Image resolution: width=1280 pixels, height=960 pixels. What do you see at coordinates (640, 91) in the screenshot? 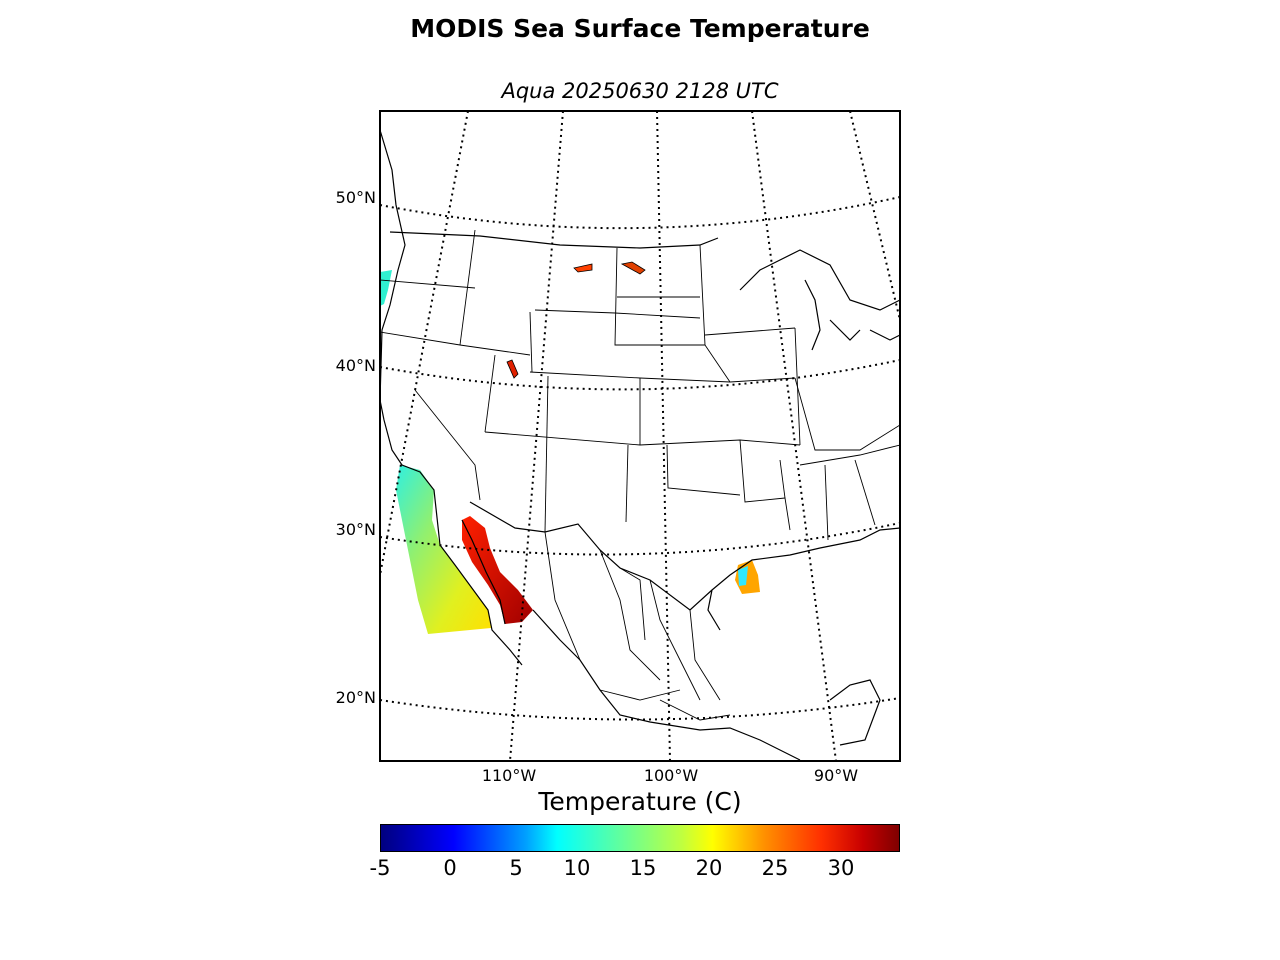
I see `chart-subtitle: Aqua 20250630 2128 UTC` at bounding box center [640, 91].